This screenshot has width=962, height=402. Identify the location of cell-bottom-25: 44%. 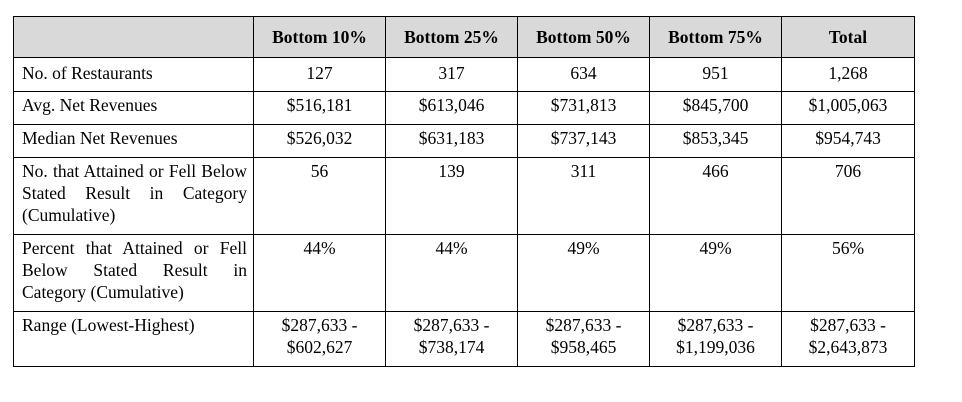
(451, 273).